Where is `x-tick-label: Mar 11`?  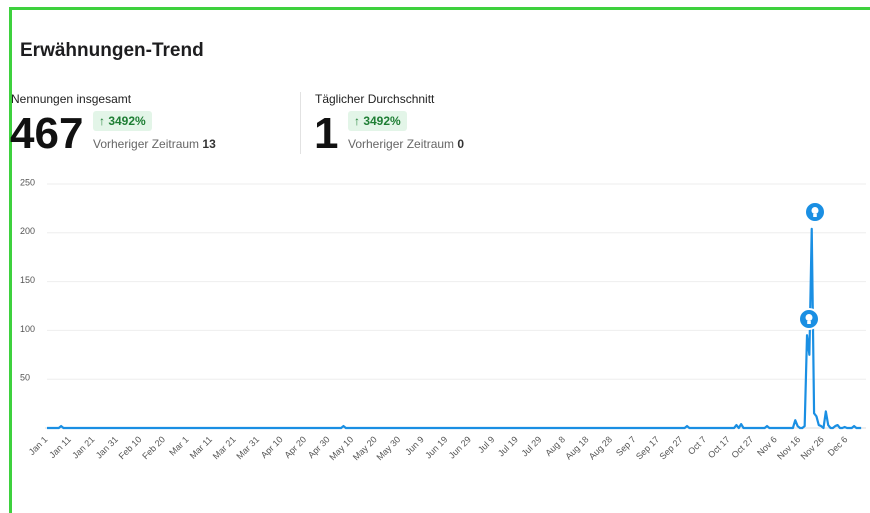 x-tick-label: Mar 11 is located at coordinates (201, 447).